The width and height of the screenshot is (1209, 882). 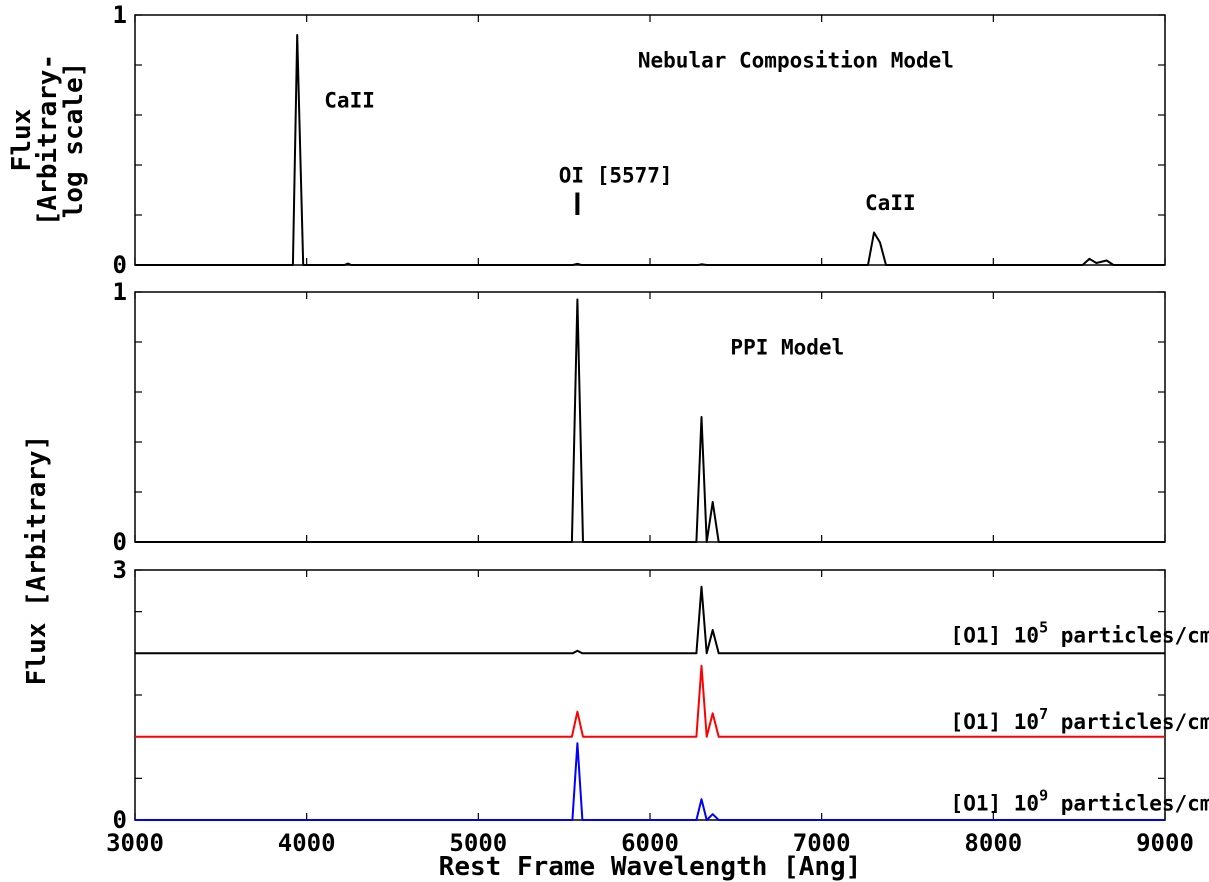 What do you see at coordinates (120, 570) in the screenshot?
I see `y-tick-label: 3` at bounding box center [120, 570].